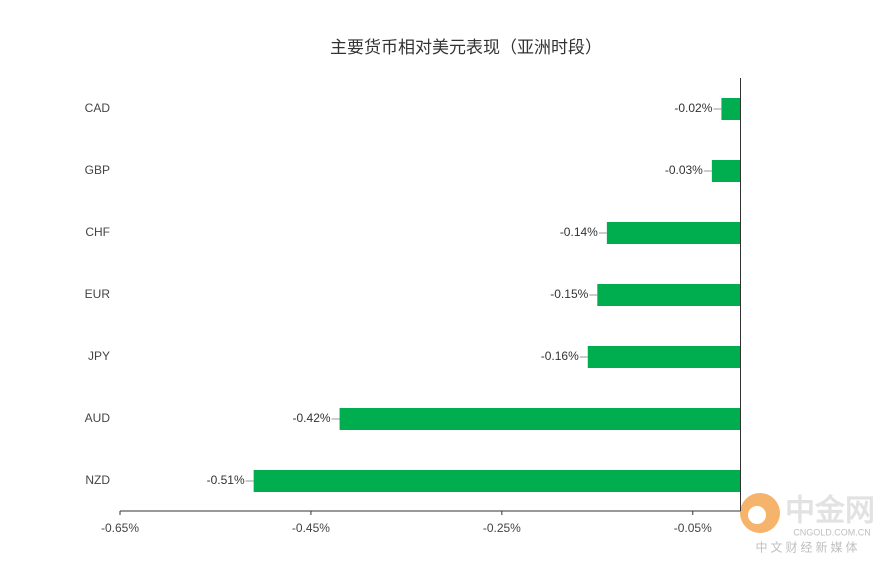  I want to click on watermark-slogan: 中文财经新媒体, so click(807, 547).